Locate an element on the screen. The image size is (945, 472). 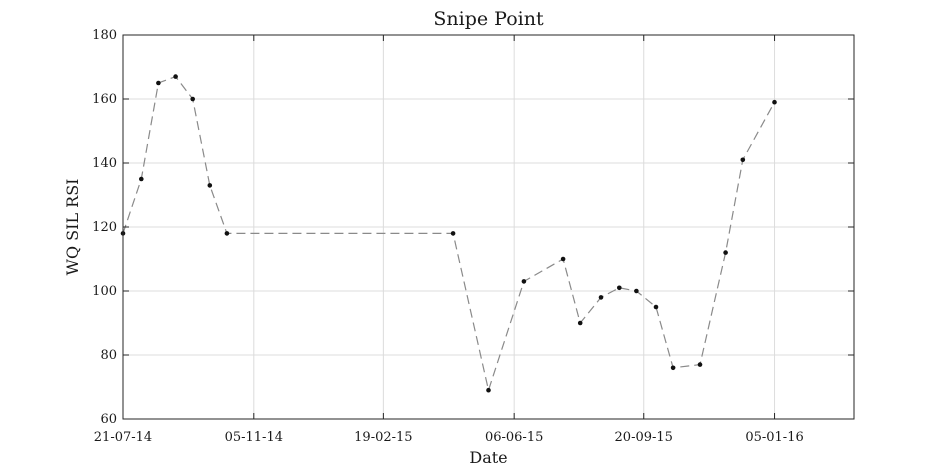
x-tick-label: 05-11-14 is located at coordinates (254, 437).